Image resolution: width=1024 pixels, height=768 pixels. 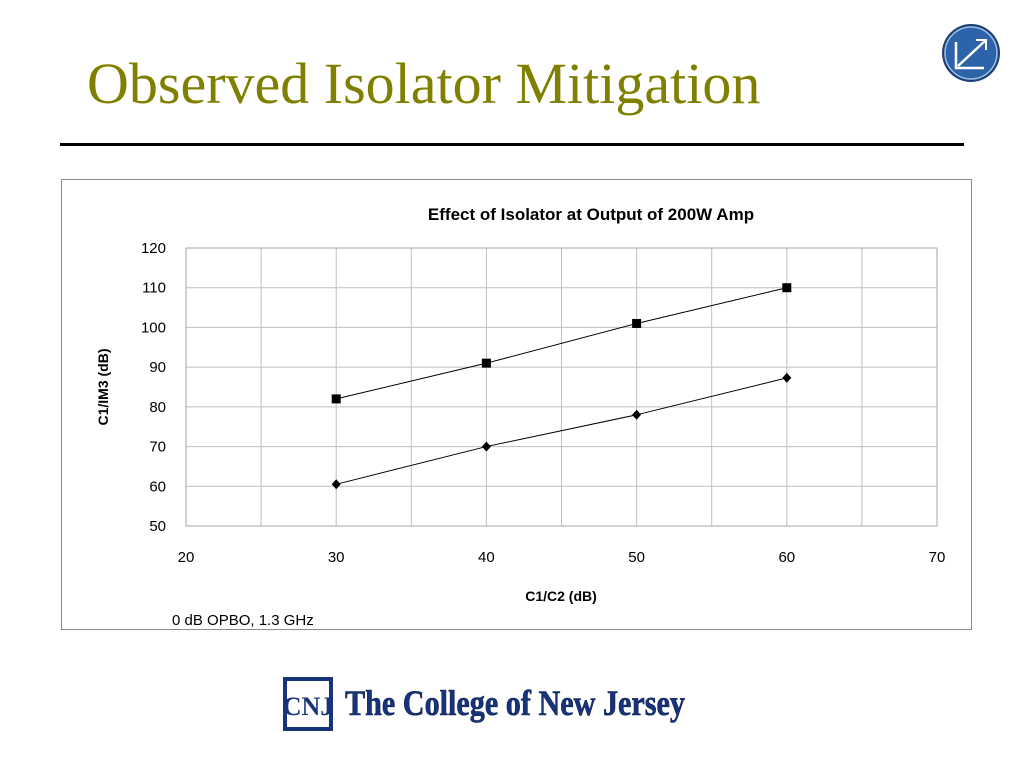 What do you see at coordinates (561, 431) in the screenshot?
I see `series-line-diamond` at bounding box center [561, 431].